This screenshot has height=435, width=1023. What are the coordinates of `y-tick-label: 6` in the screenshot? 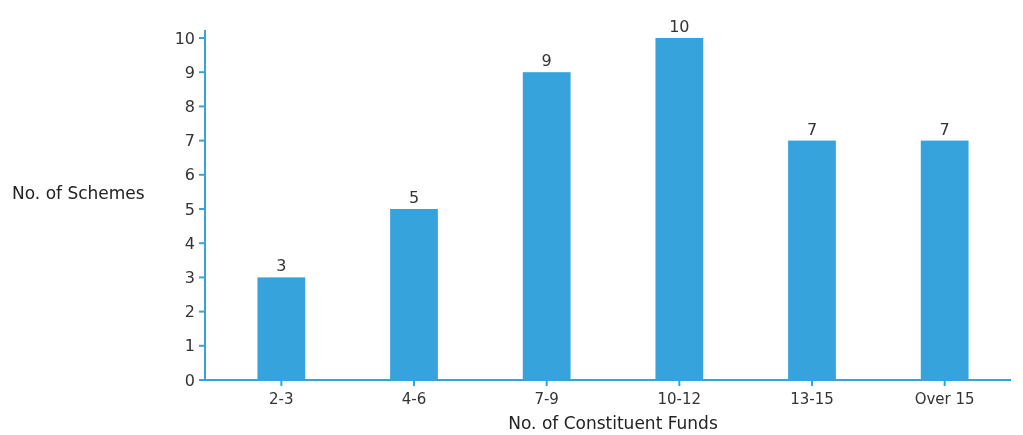 It's located at (189, 175).